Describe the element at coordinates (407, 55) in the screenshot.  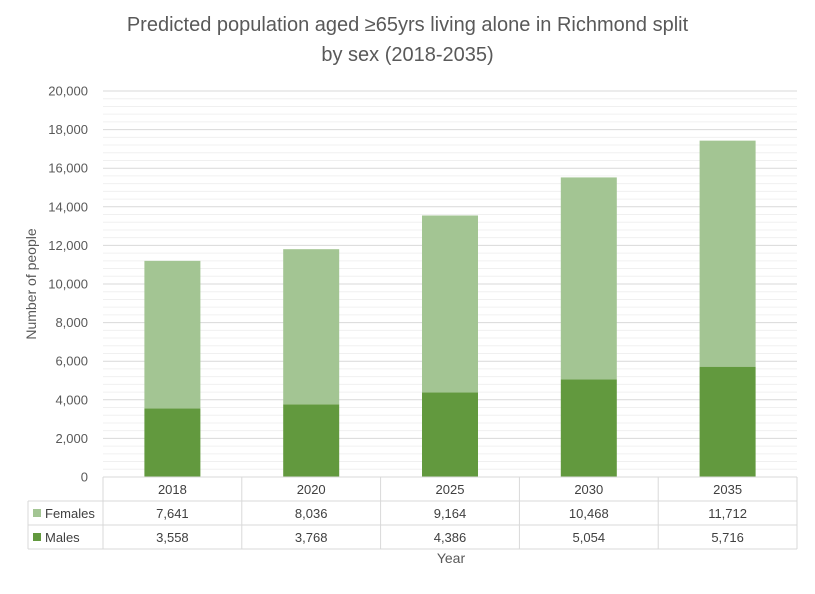
I see `chart-title-line-2: by sex (2018-2035)` at that location.